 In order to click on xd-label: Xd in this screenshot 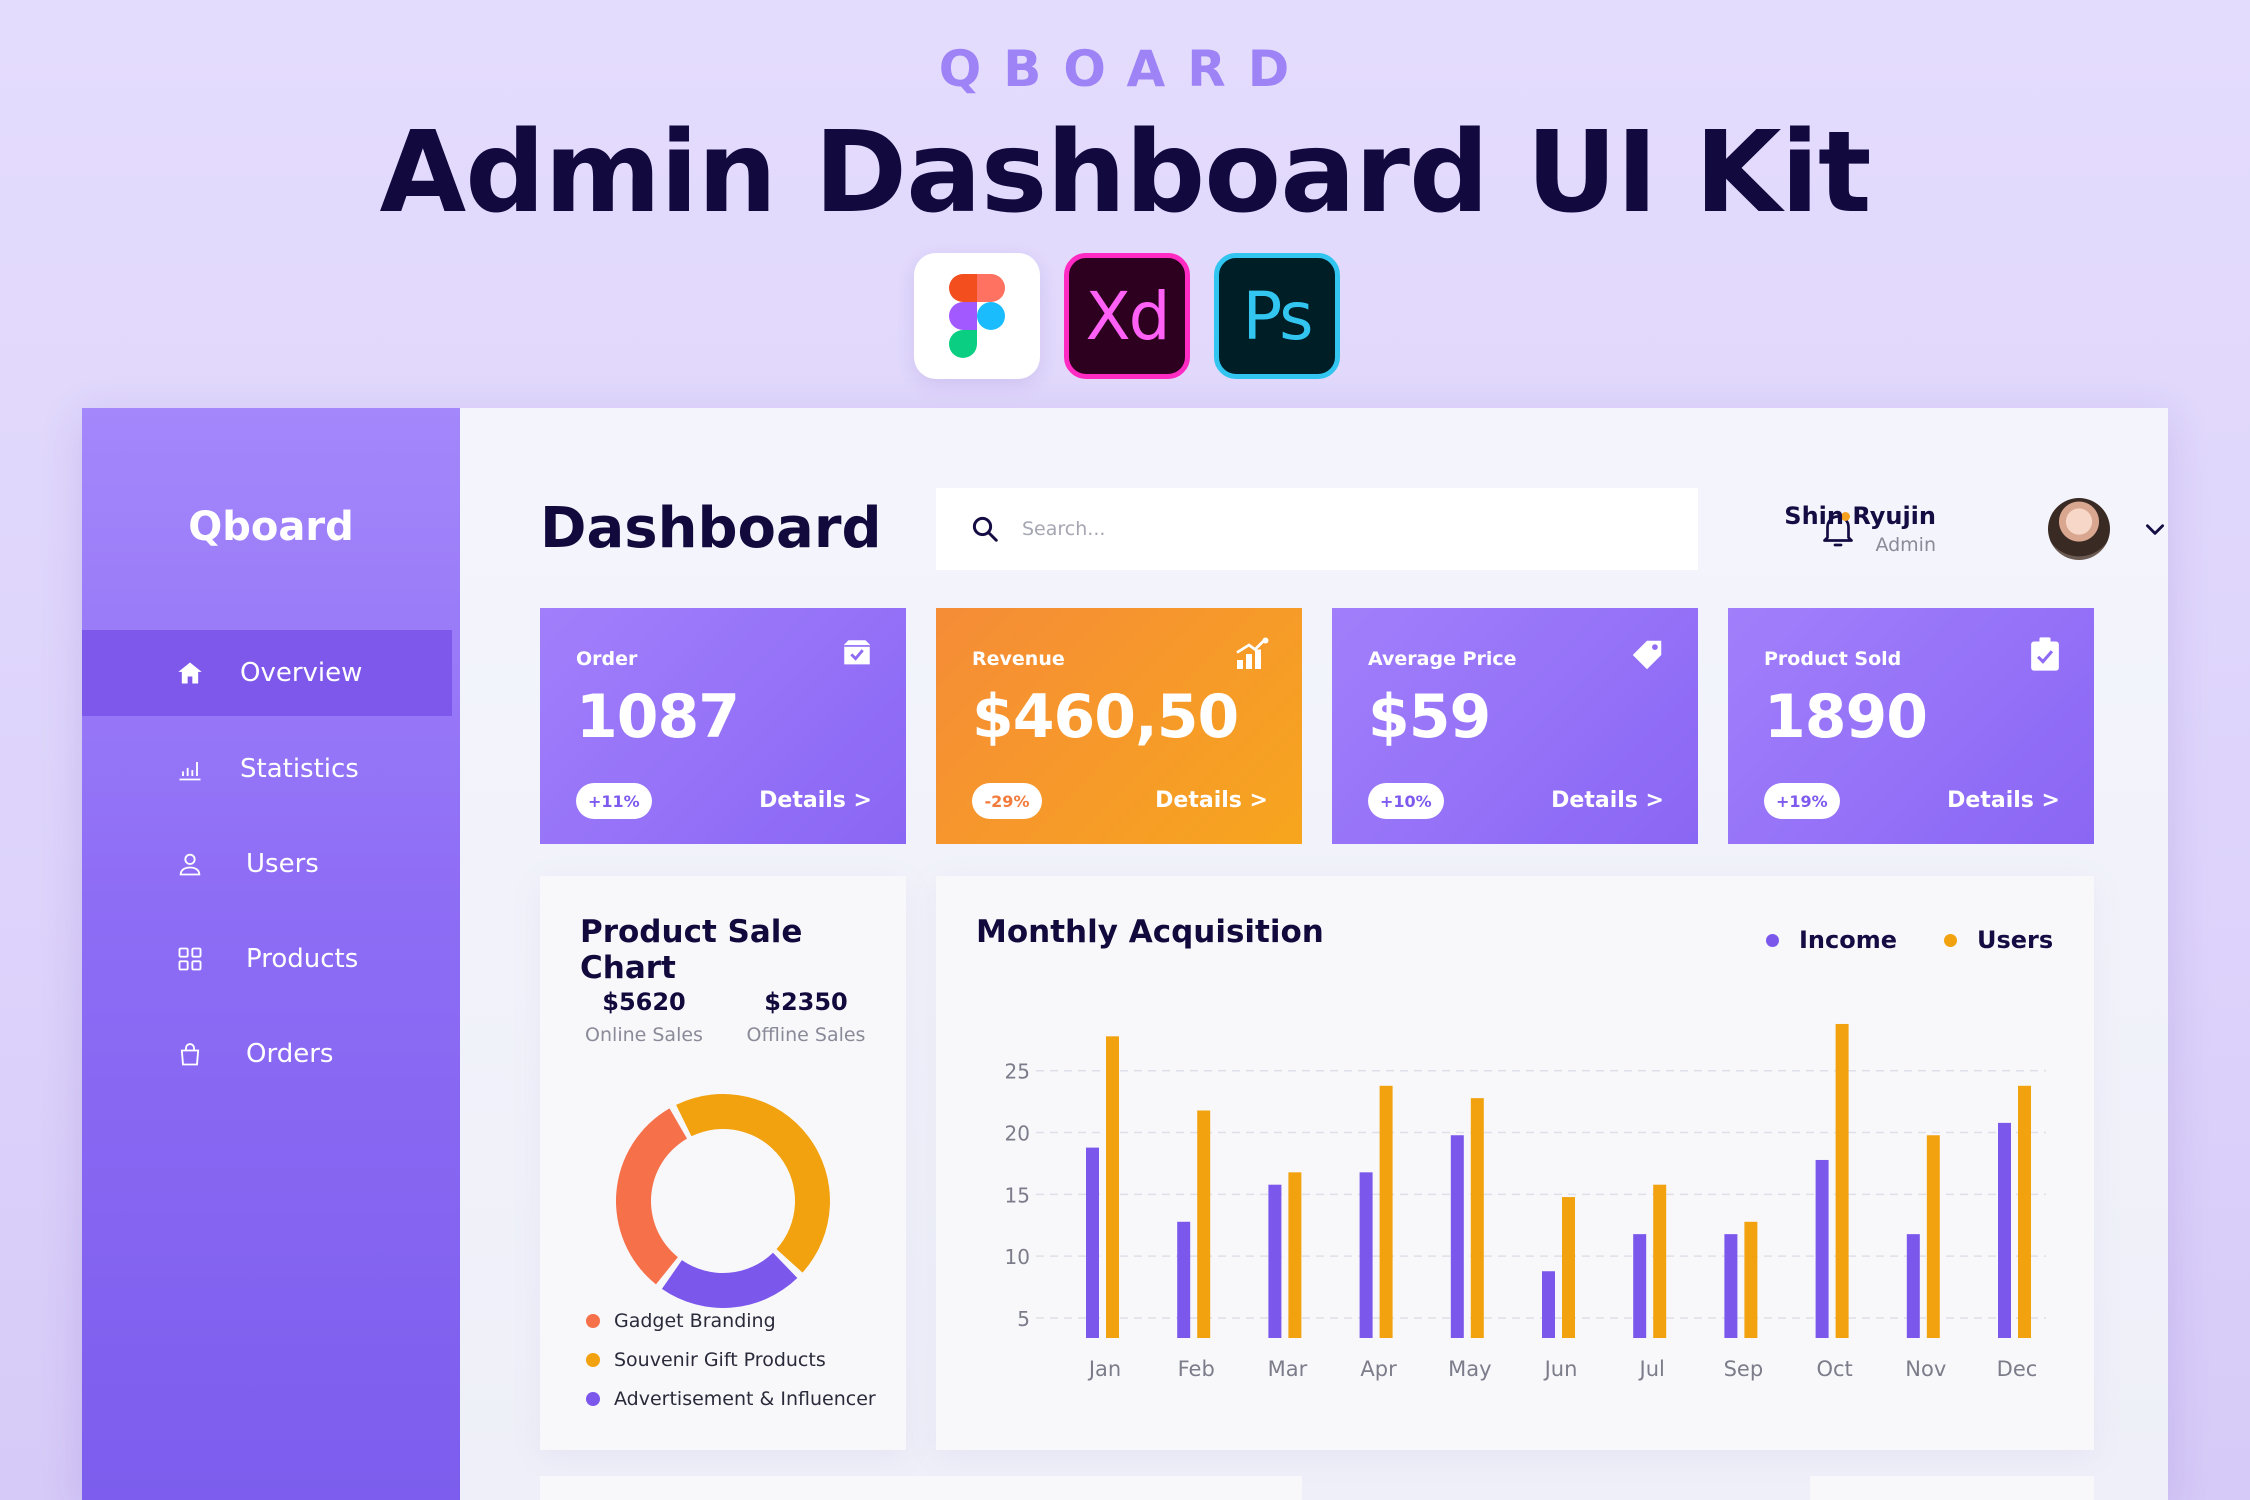, I will do `click(1127, 316)`.